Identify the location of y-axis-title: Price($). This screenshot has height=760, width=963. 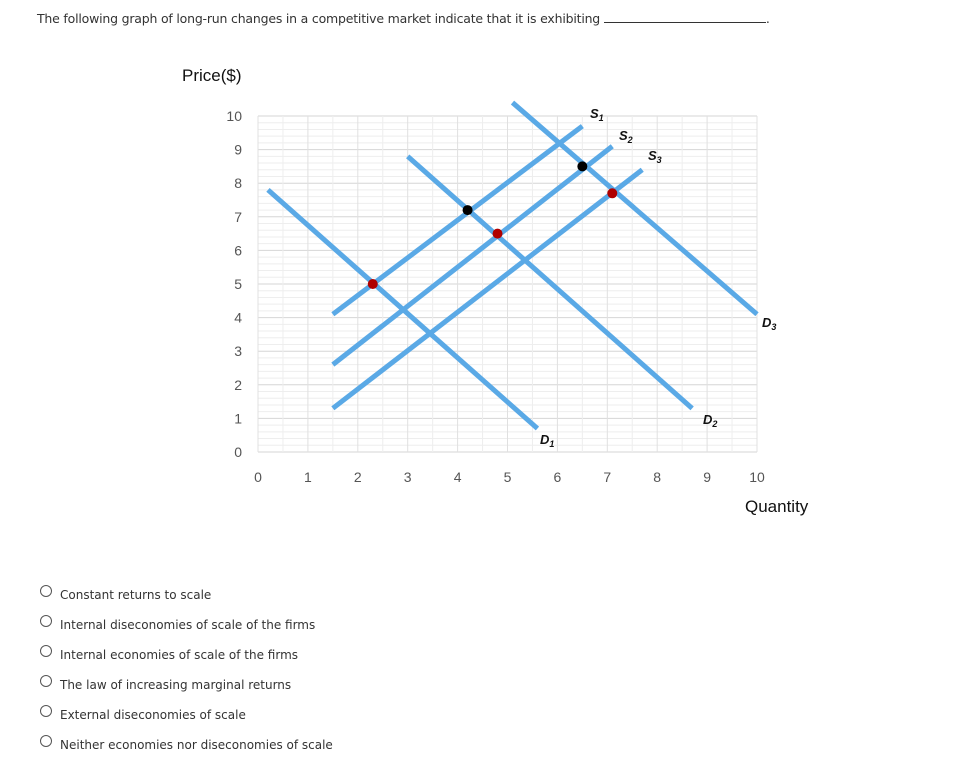
(212, 75).